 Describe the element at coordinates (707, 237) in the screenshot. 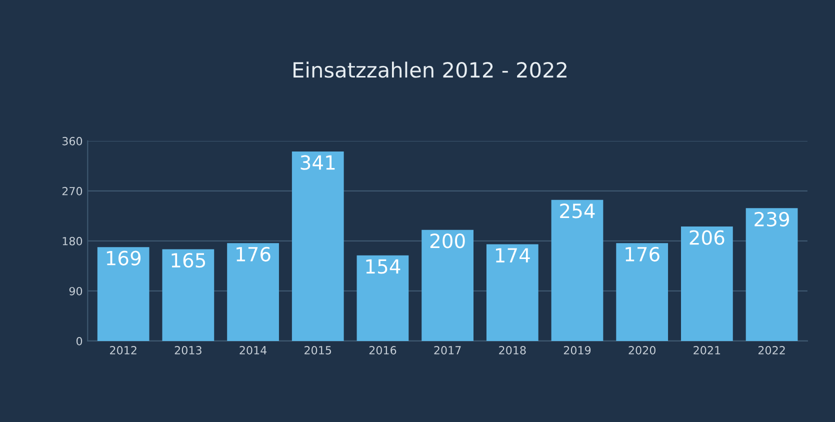

I see `data-label: 206` at that location.